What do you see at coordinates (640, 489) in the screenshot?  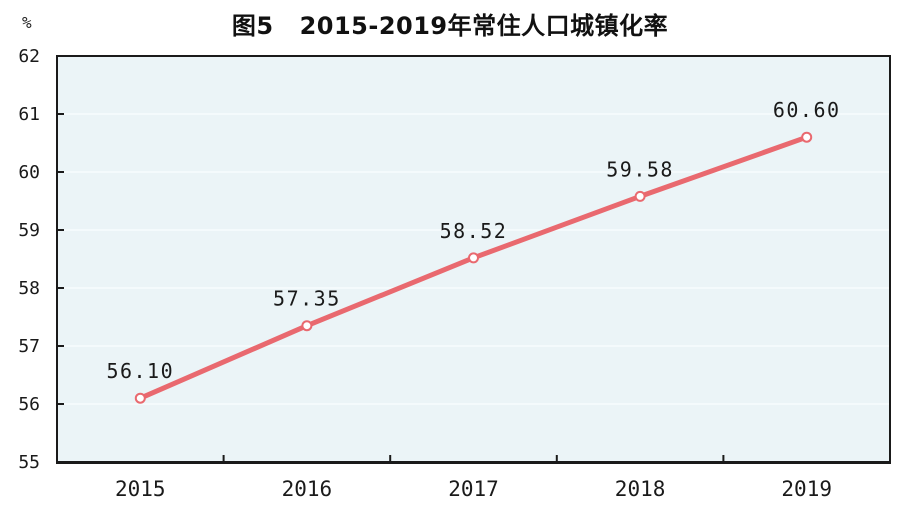 I see `x-tick-label: 2018` at bounding box center [640, 489].